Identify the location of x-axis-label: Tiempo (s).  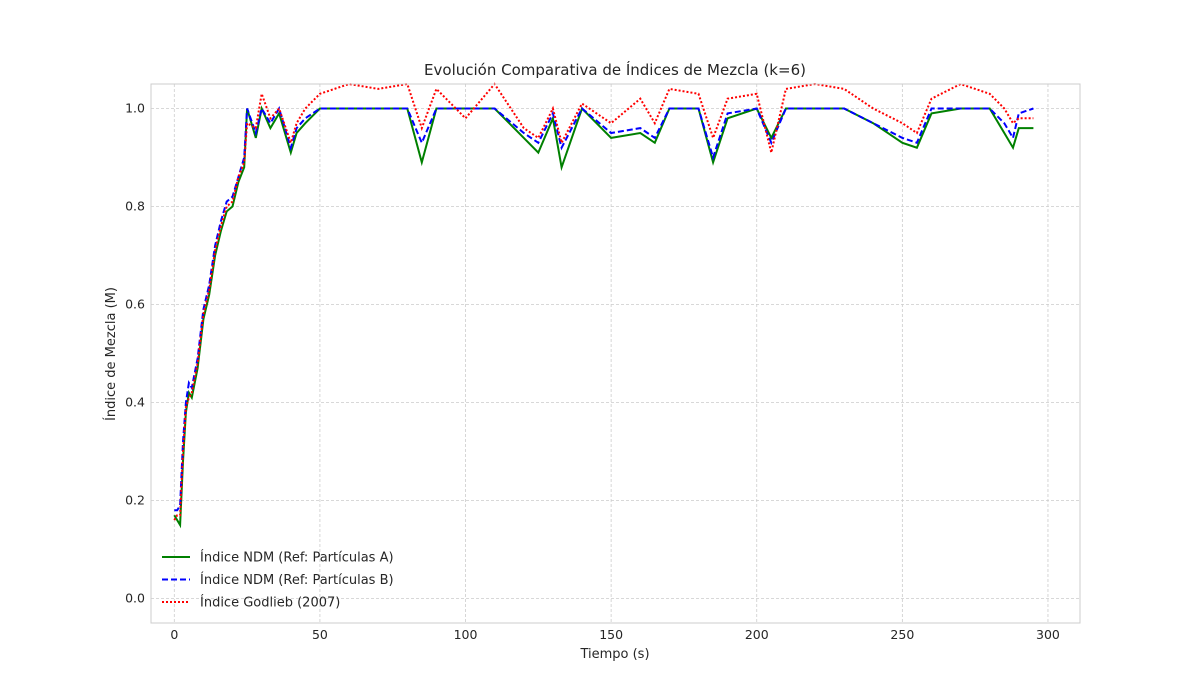
(614, 654).